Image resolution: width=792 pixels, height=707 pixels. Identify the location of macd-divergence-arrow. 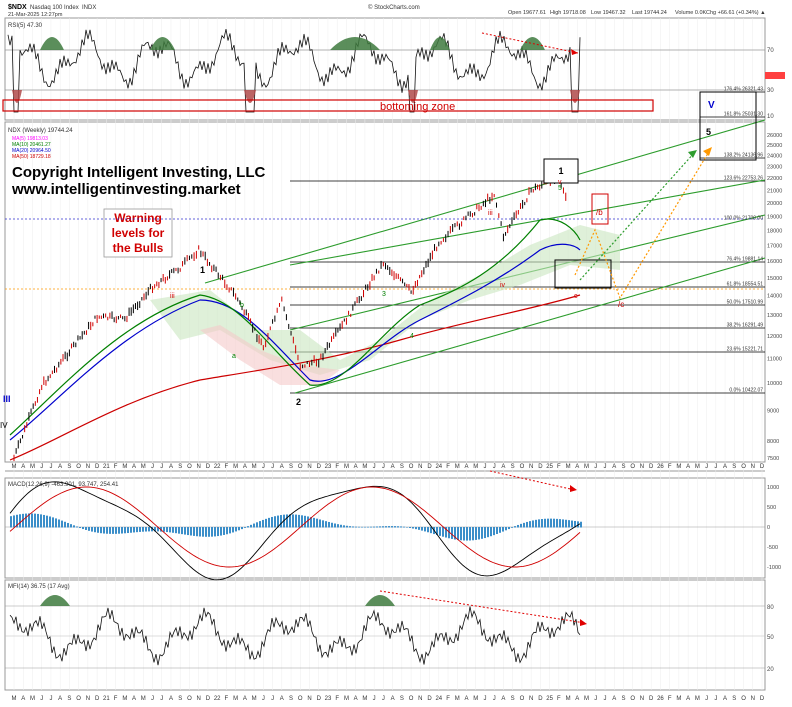
(573, 488).